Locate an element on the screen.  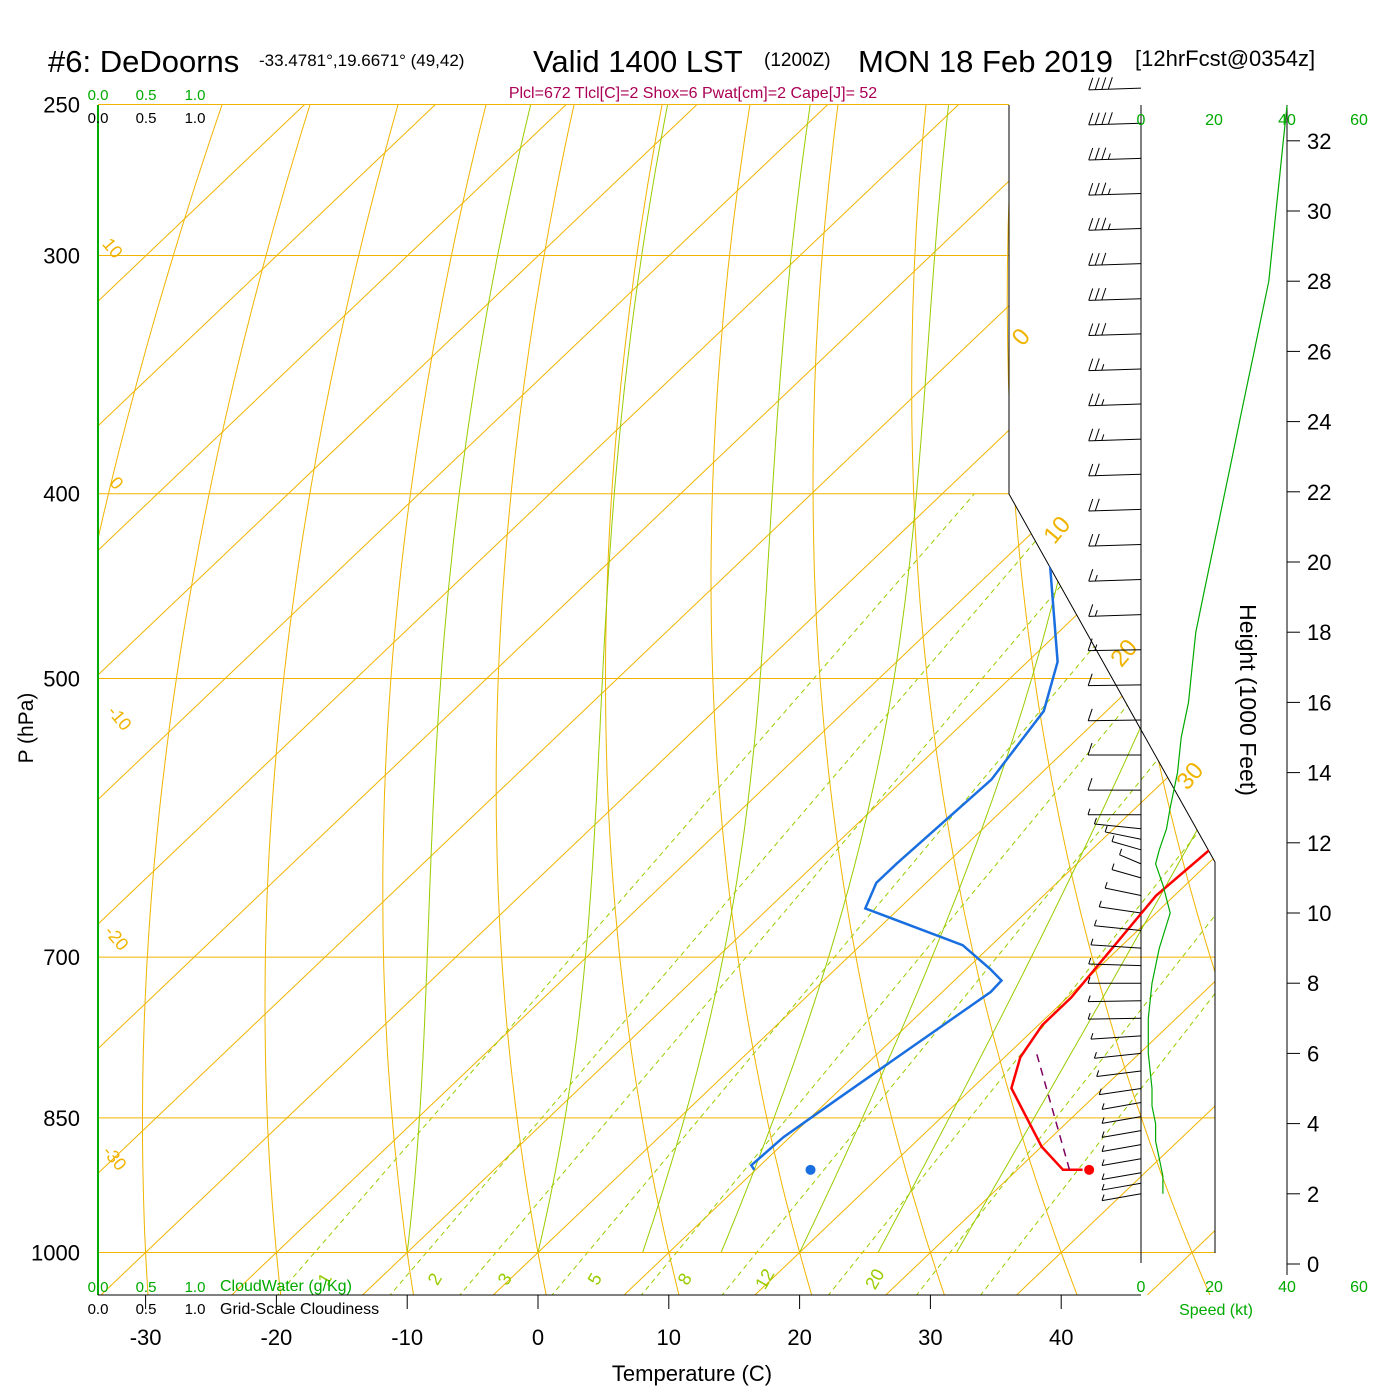
height-tick-label: 30 is located at coordinates (1319, 211).